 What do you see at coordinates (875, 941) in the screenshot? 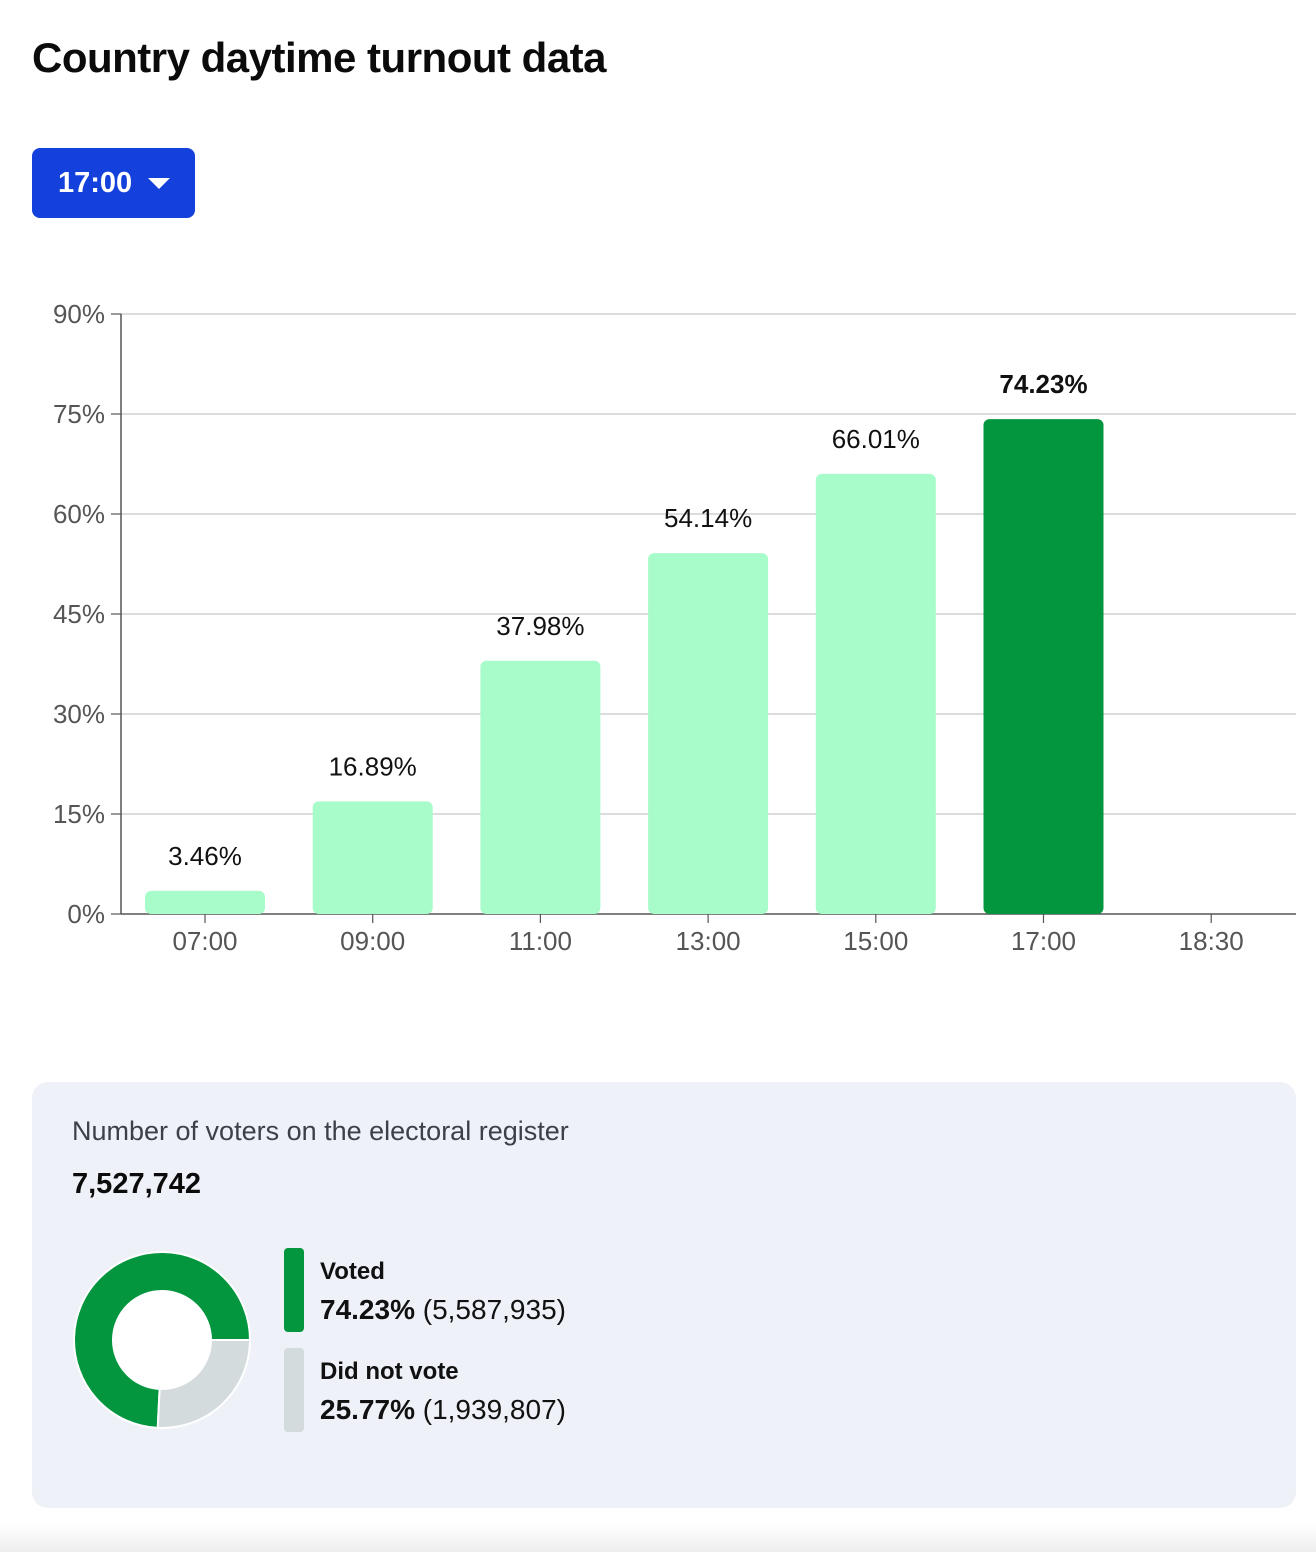
I see `x-tick-label: 15:00` at bounding box center [875, 941].